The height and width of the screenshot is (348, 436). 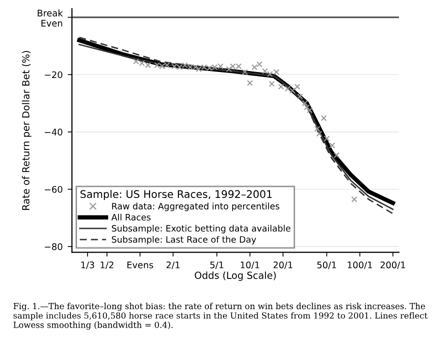 What do you see at coordinates (173, 265) in the screenshot?
I see `x-tick-label: 2/1` at bounding box center [173, 265].